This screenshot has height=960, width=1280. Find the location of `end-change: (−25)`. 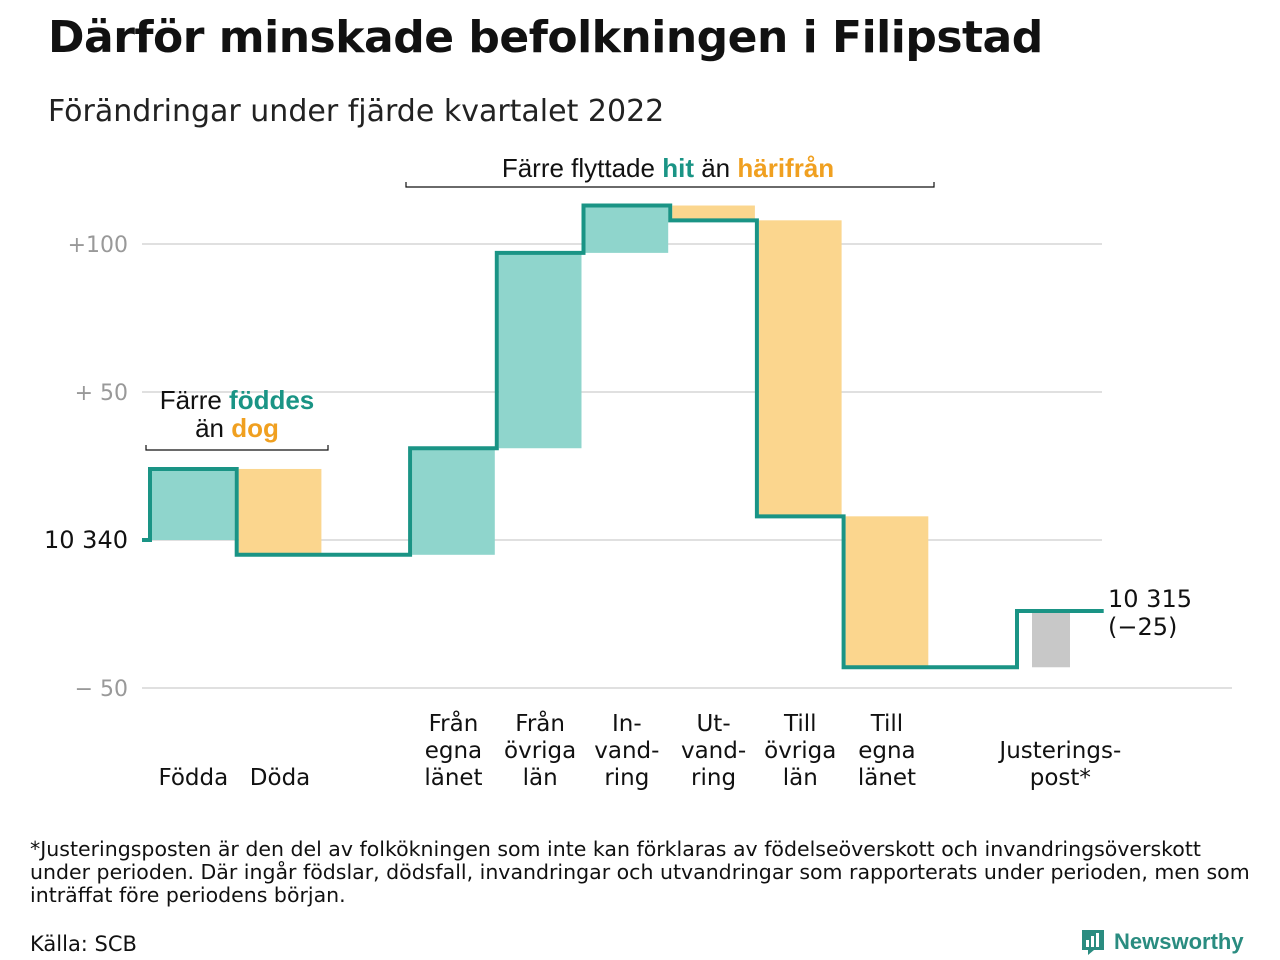

end-change: (−25) is located at coordinates (1142, 627).